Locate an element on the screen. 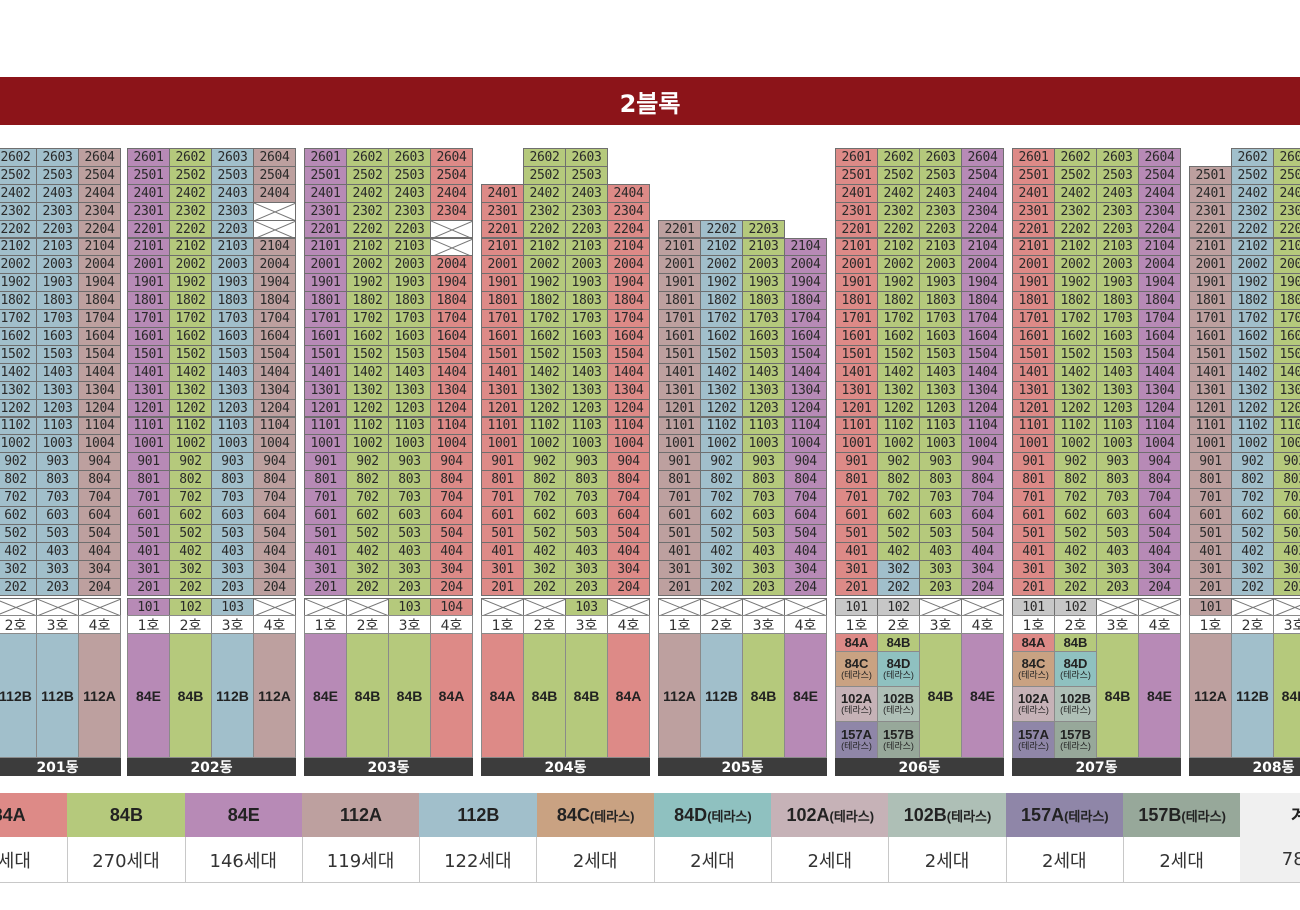  type-column: 84B is located at coordinates (367, 695).